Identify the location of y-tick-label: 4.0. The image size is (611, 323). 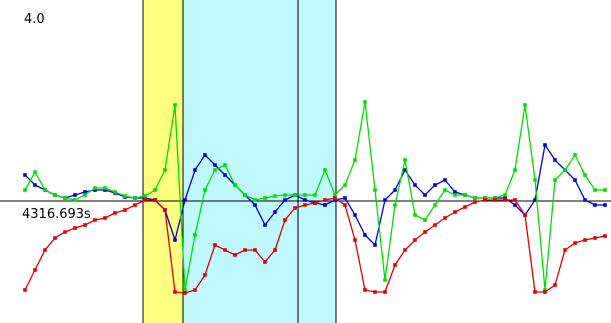
(34, 19).